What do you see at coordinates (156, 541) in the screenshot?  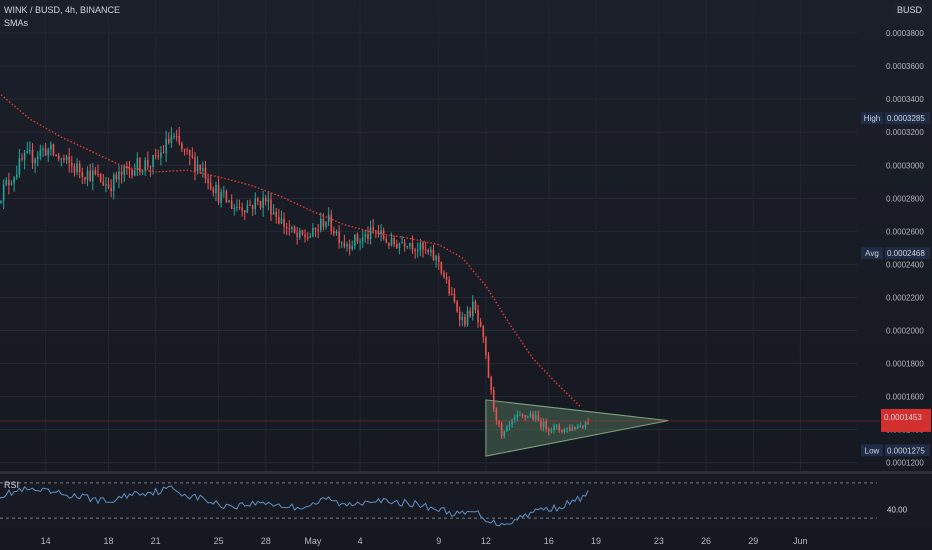 I see `x-tick-label: 21` at bounding box center [156, 541].